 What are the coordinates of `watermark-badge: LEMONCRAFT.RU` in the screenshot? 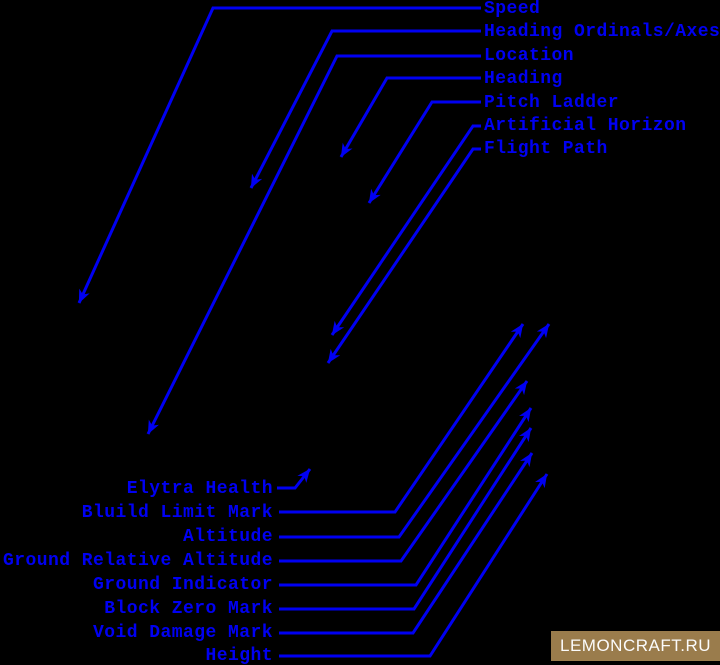 It's located at (635, 646).